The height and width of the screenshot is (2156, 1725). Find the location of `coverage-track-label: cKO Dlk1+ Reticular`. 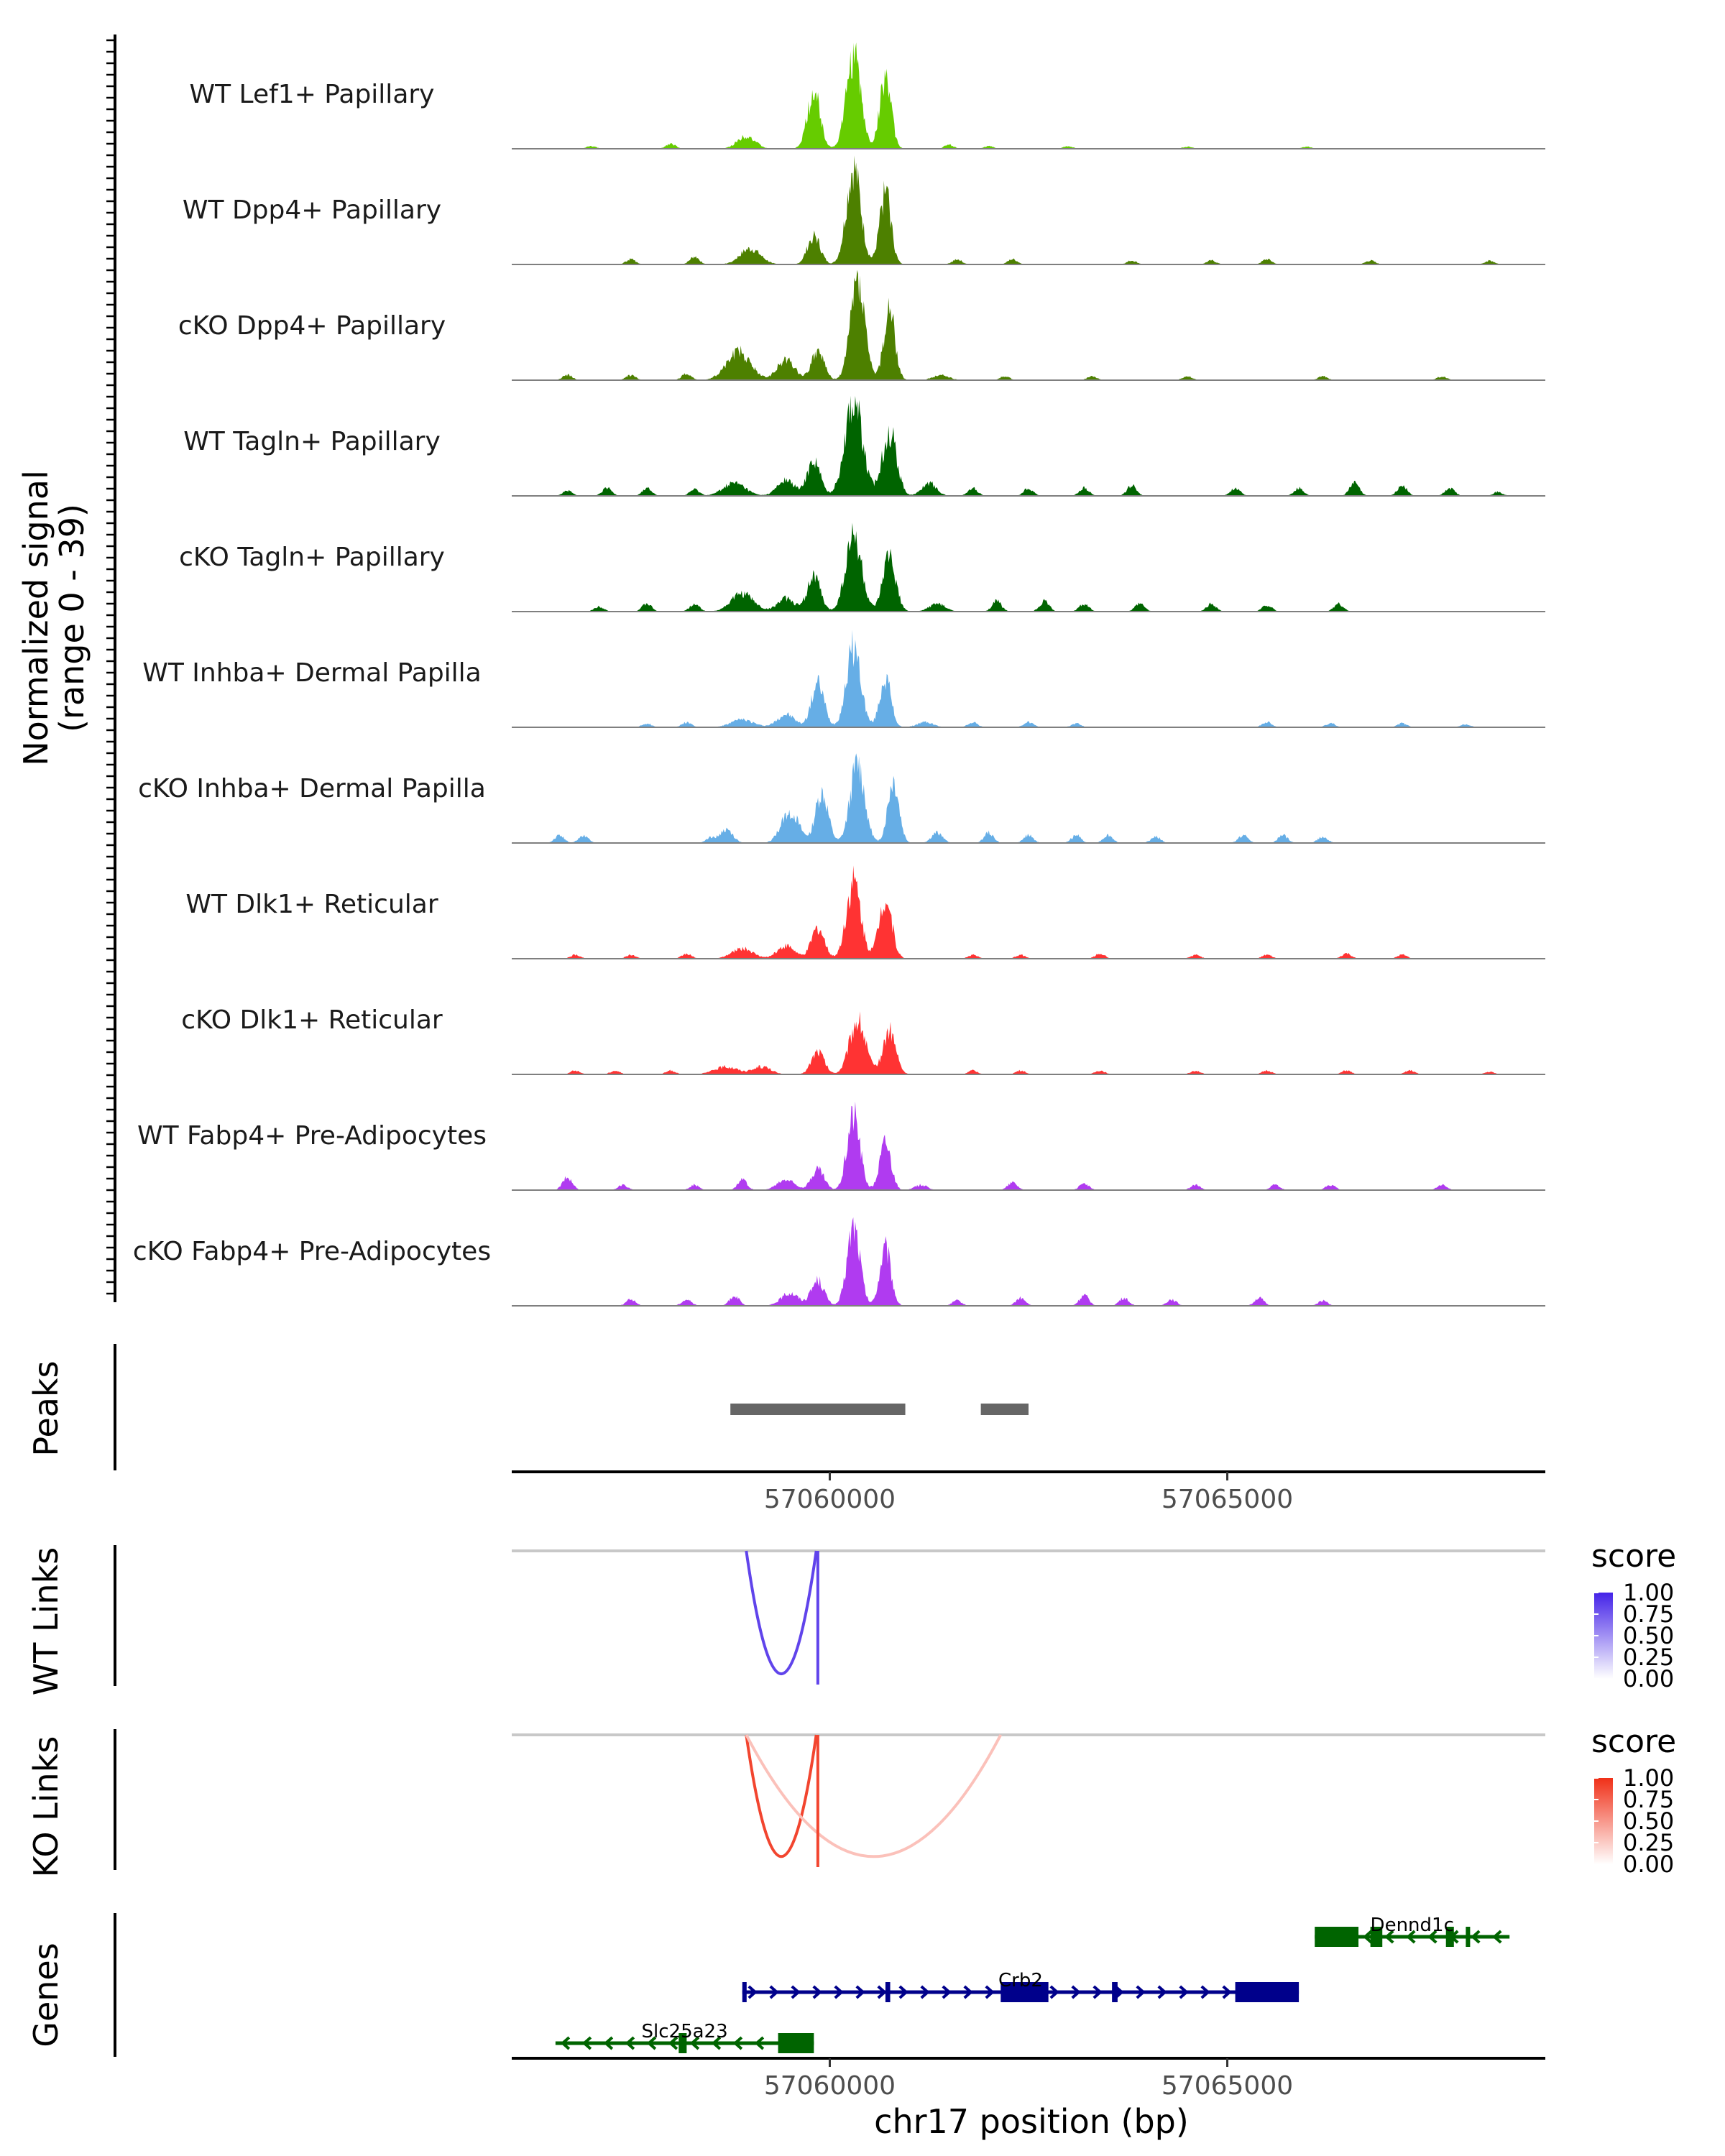

coverage-track-label: cKO Dlk1+ Reticular is located at coordinates (312, 1020).